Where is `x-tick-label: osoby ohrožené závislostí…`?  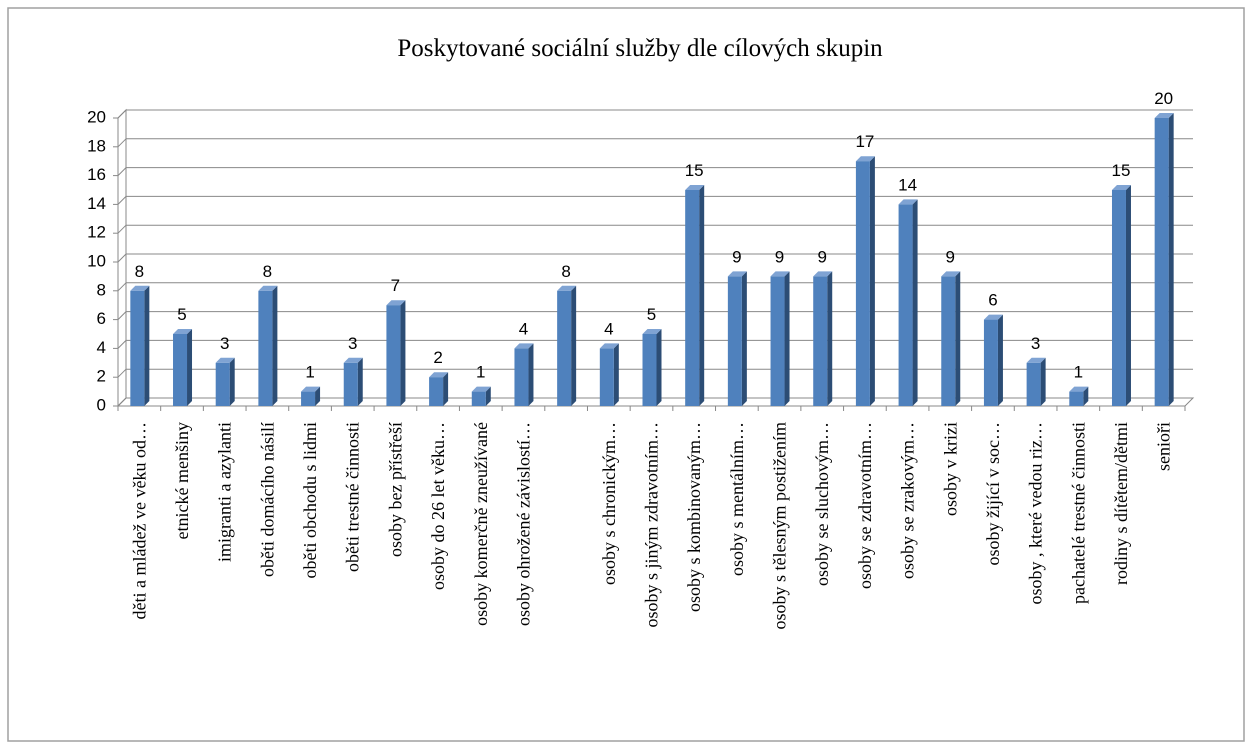
x-tick-label: osoby ohrožené závislostí… is located at coordinates (523, 524).